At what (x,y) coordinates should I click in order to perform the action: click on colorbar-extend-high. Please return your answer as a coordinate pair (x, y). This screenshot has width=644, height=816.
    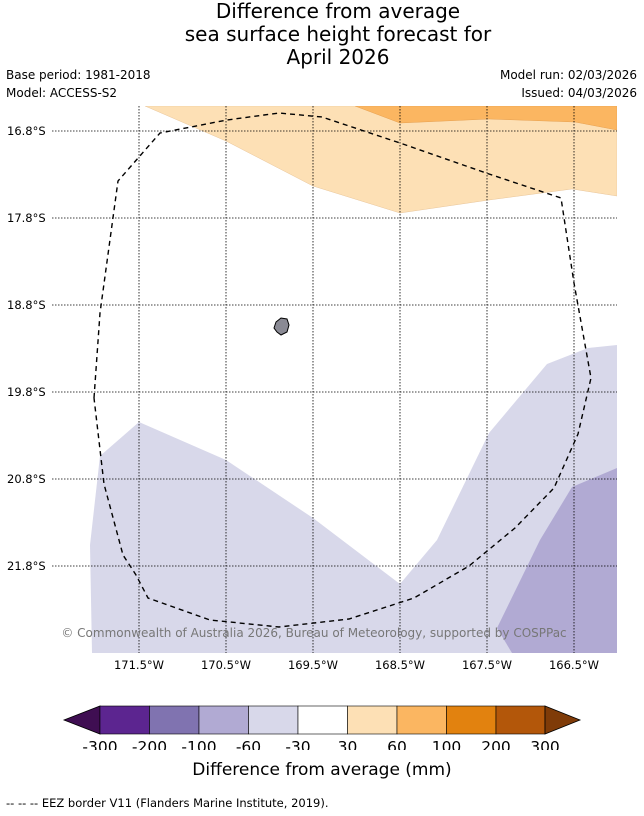
    Looking at the image, I should click on (563, 720).